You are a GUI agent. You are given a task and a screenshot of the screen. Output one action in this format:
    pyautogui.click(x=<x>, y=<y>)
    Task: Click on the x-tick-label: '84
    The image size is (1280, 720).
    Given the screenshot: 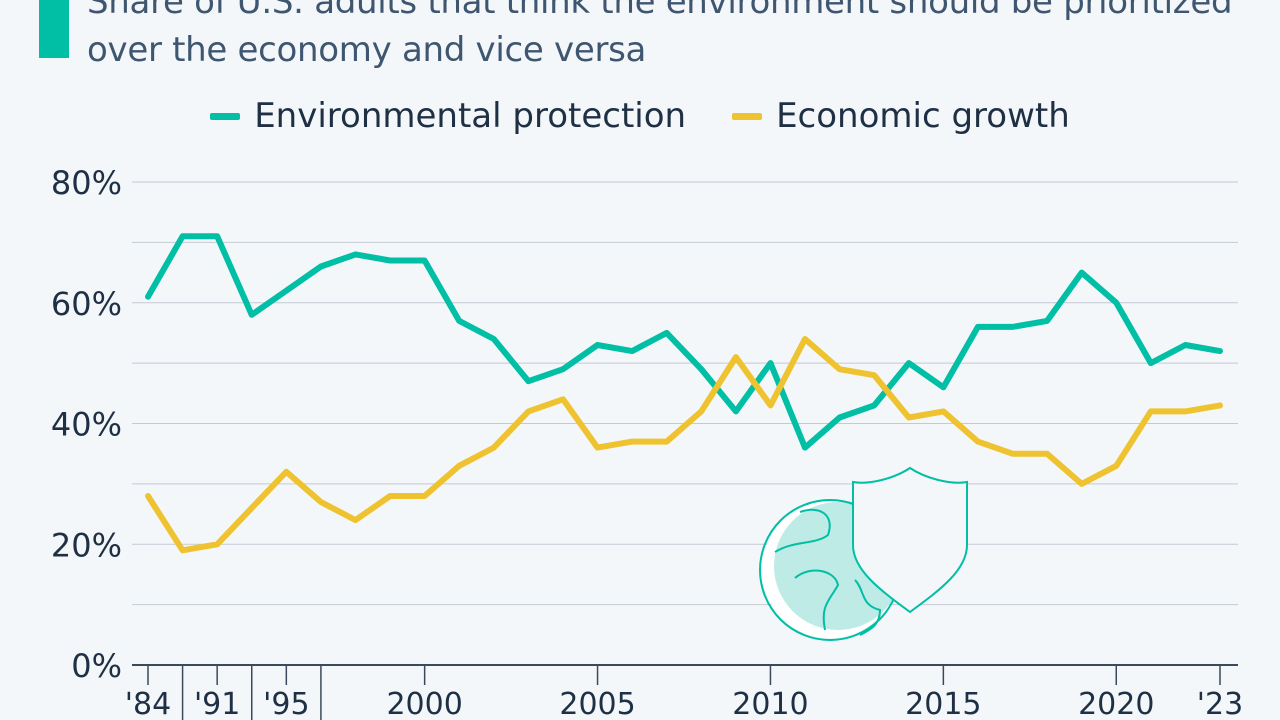 What is the action you would take?
    pyautogui.click(x=148, y=703)
    